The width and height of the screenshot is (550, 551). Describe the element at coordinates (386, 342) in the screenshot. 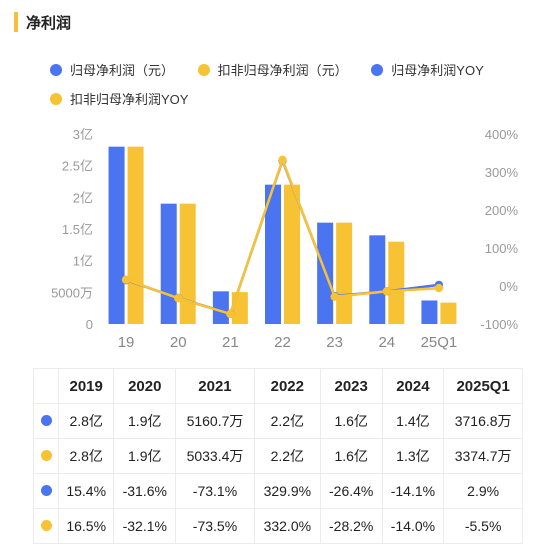

I see `x-axis-tick-label: 24` at that location.